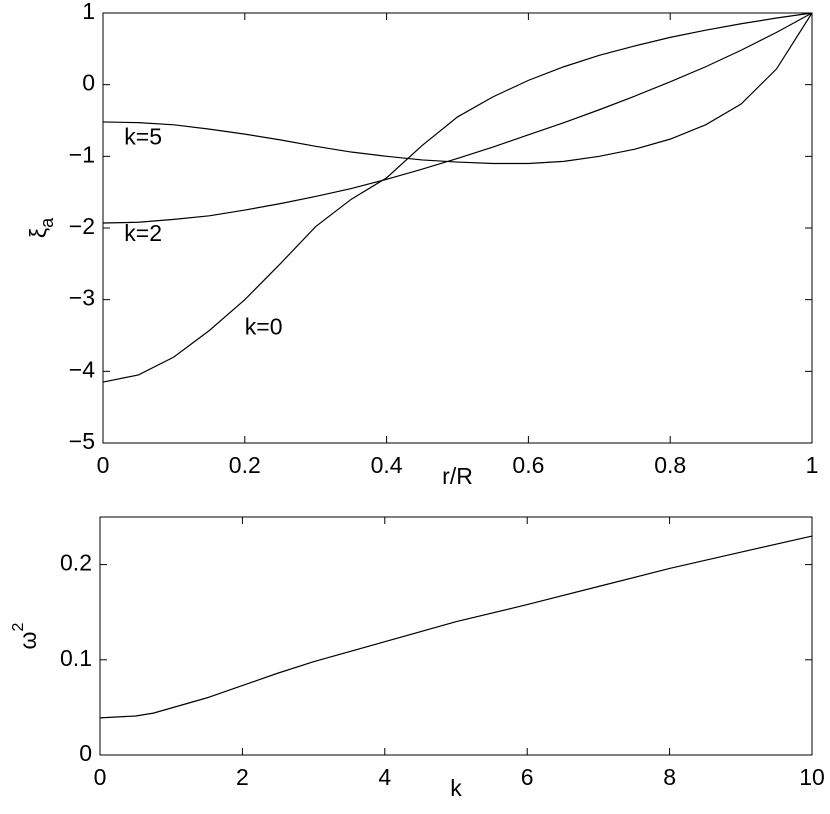 The image size is (830, 814). I want to click on x-tick-label: 2, so click(242, 777).